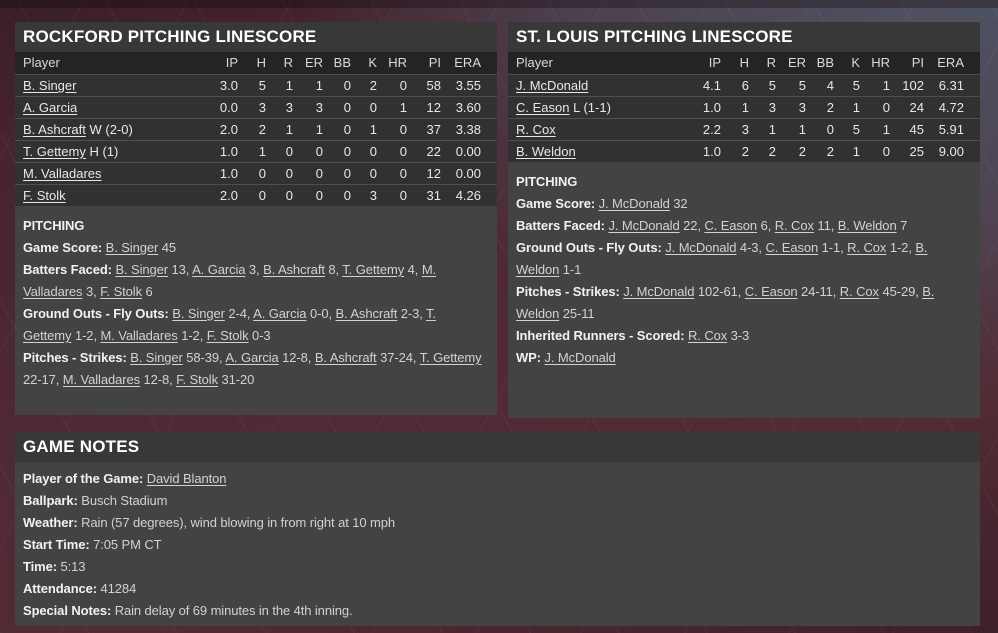 This screenshot has width=998, height=633. Describe the element at coordinates (102, 151) in the screenshot. I see `pitcher-decoration: H (1)` at that location.